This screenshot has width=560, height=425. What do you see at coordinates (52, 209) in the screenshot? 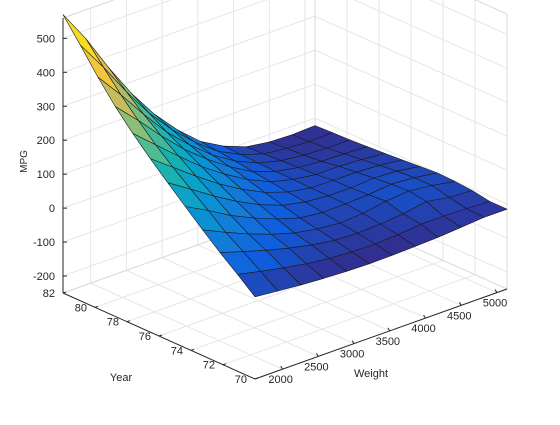
I see `z-tick-label: 0` at bounding box center [52, 209].